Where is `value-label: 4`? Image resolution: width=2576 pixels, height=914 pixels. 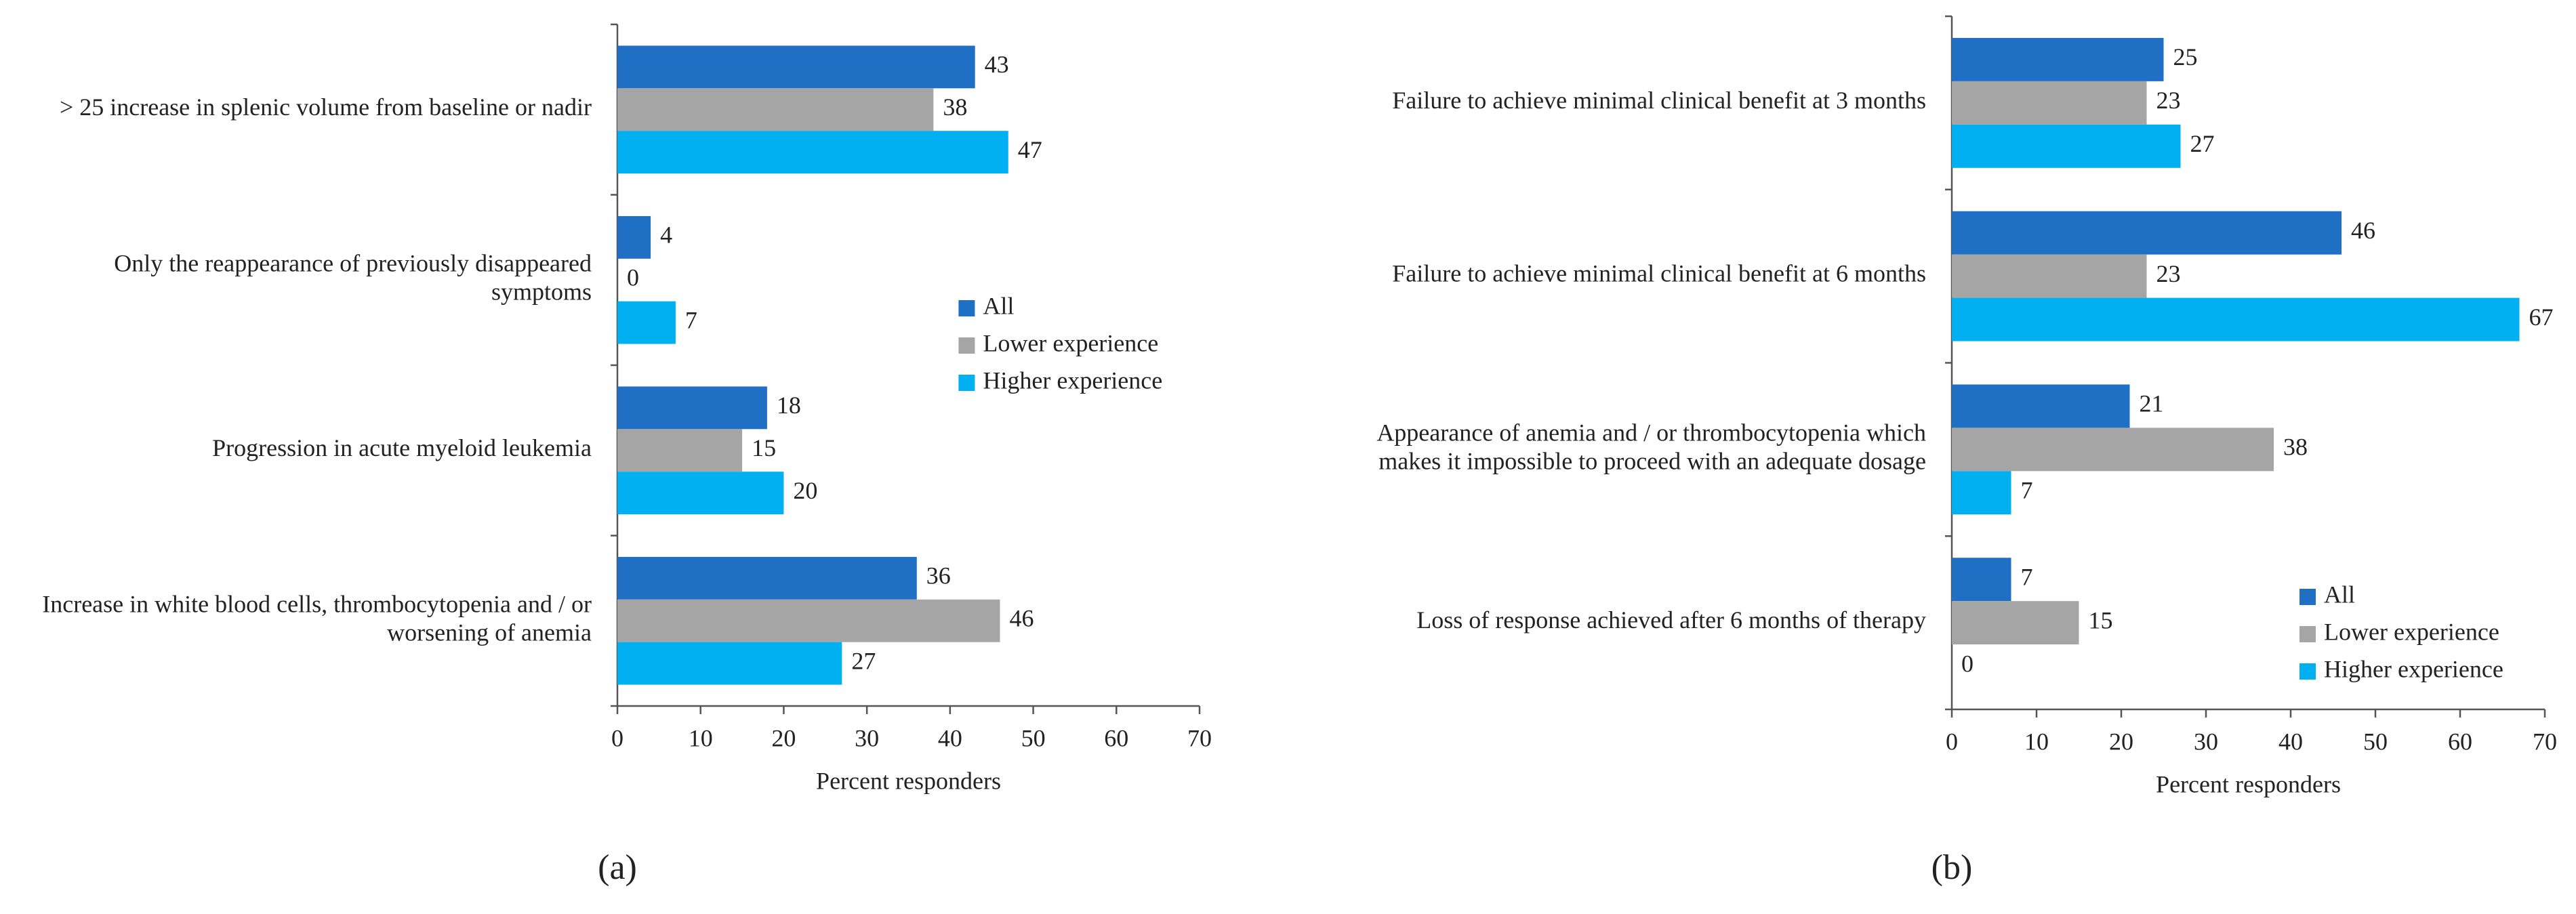
value-label: 4 is located at coordinates (666, 235).